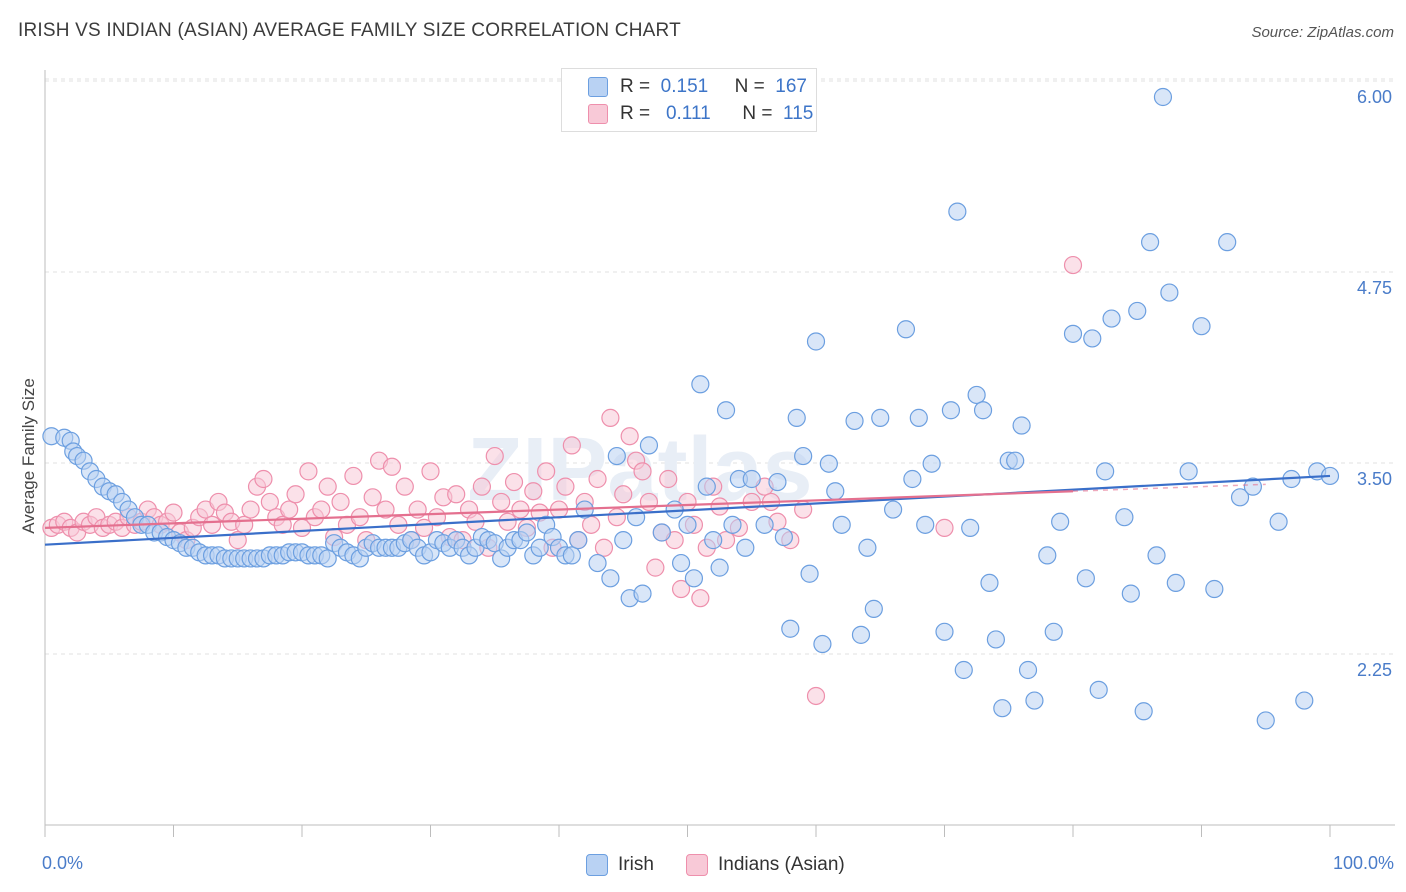 This screenshot has width=1406, height=892. Describe the element at coordinates (716, 114) in the screenshot. I see `legend-row-indians: R = 0.111 N = 115` at that location.